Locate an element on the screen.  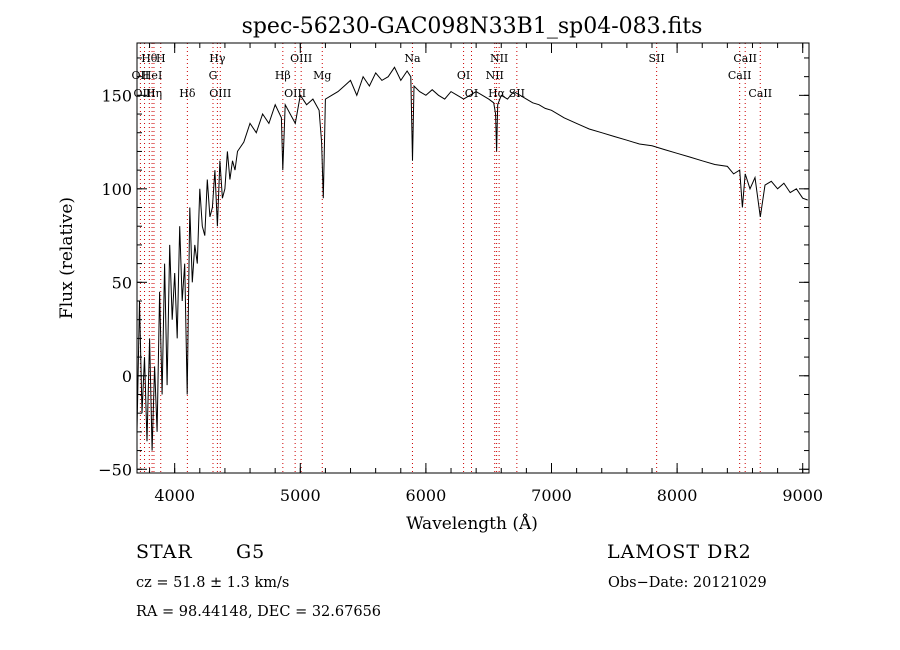
x-tick-label: 5000 is located at coordinates (300, 495).